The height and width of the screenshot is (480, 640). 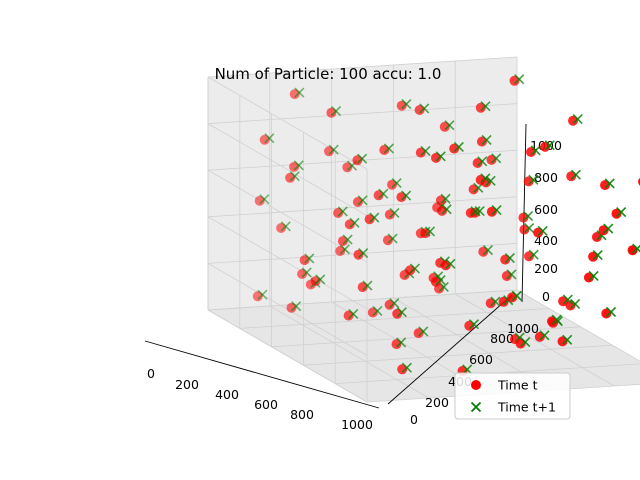 What do you see at coordinates (546, 296) in the screenshot?
I see `z-tick-label: 0` at bounding box center [546, 296].